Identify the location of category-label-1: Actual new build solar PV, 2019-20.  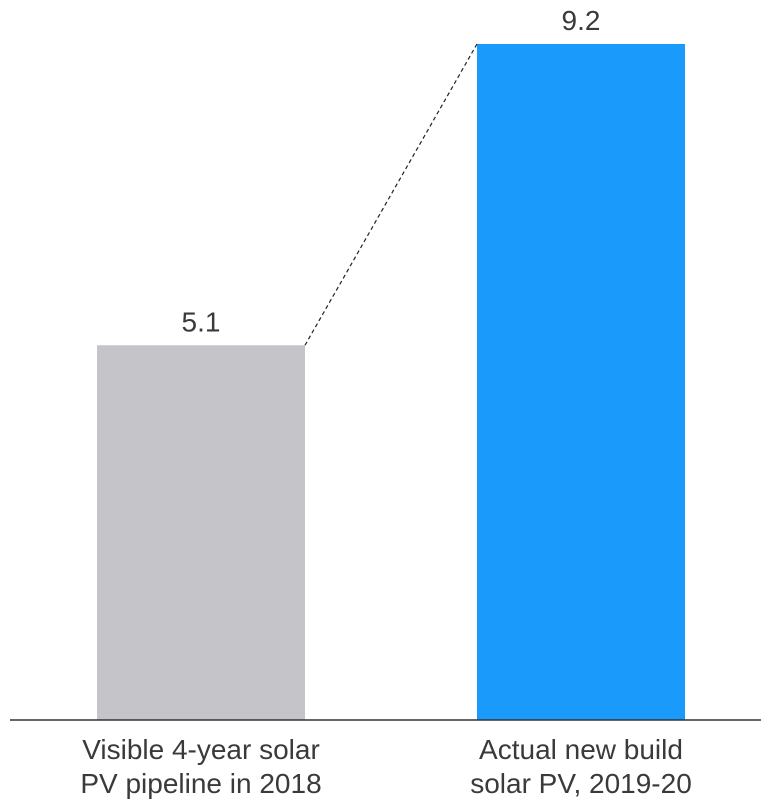
(581, 766).